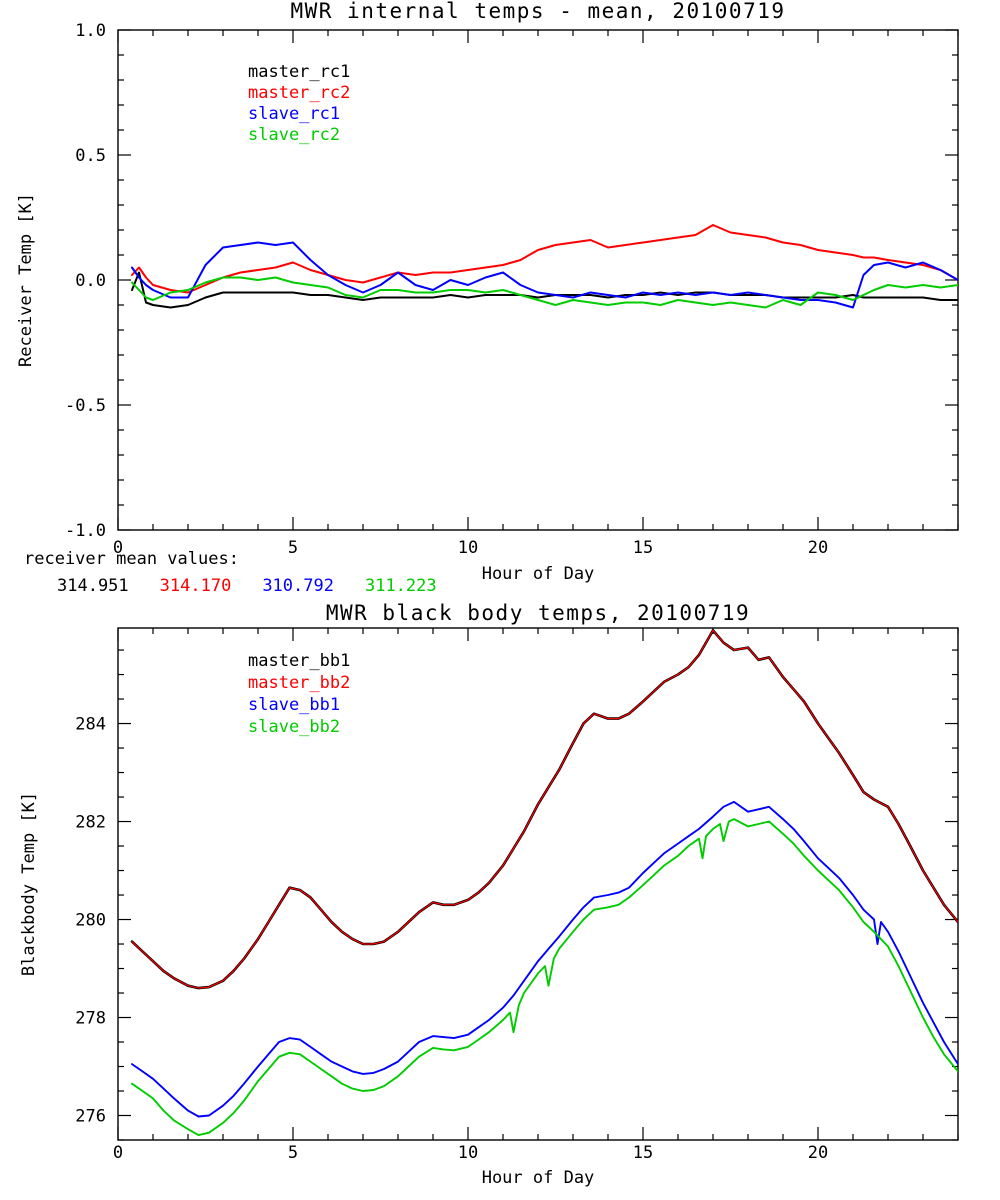 The height and width of the screenshot is (1200, 1000). I want to click on y-axis-label: Receiver Temp [K], so click(26, 280).